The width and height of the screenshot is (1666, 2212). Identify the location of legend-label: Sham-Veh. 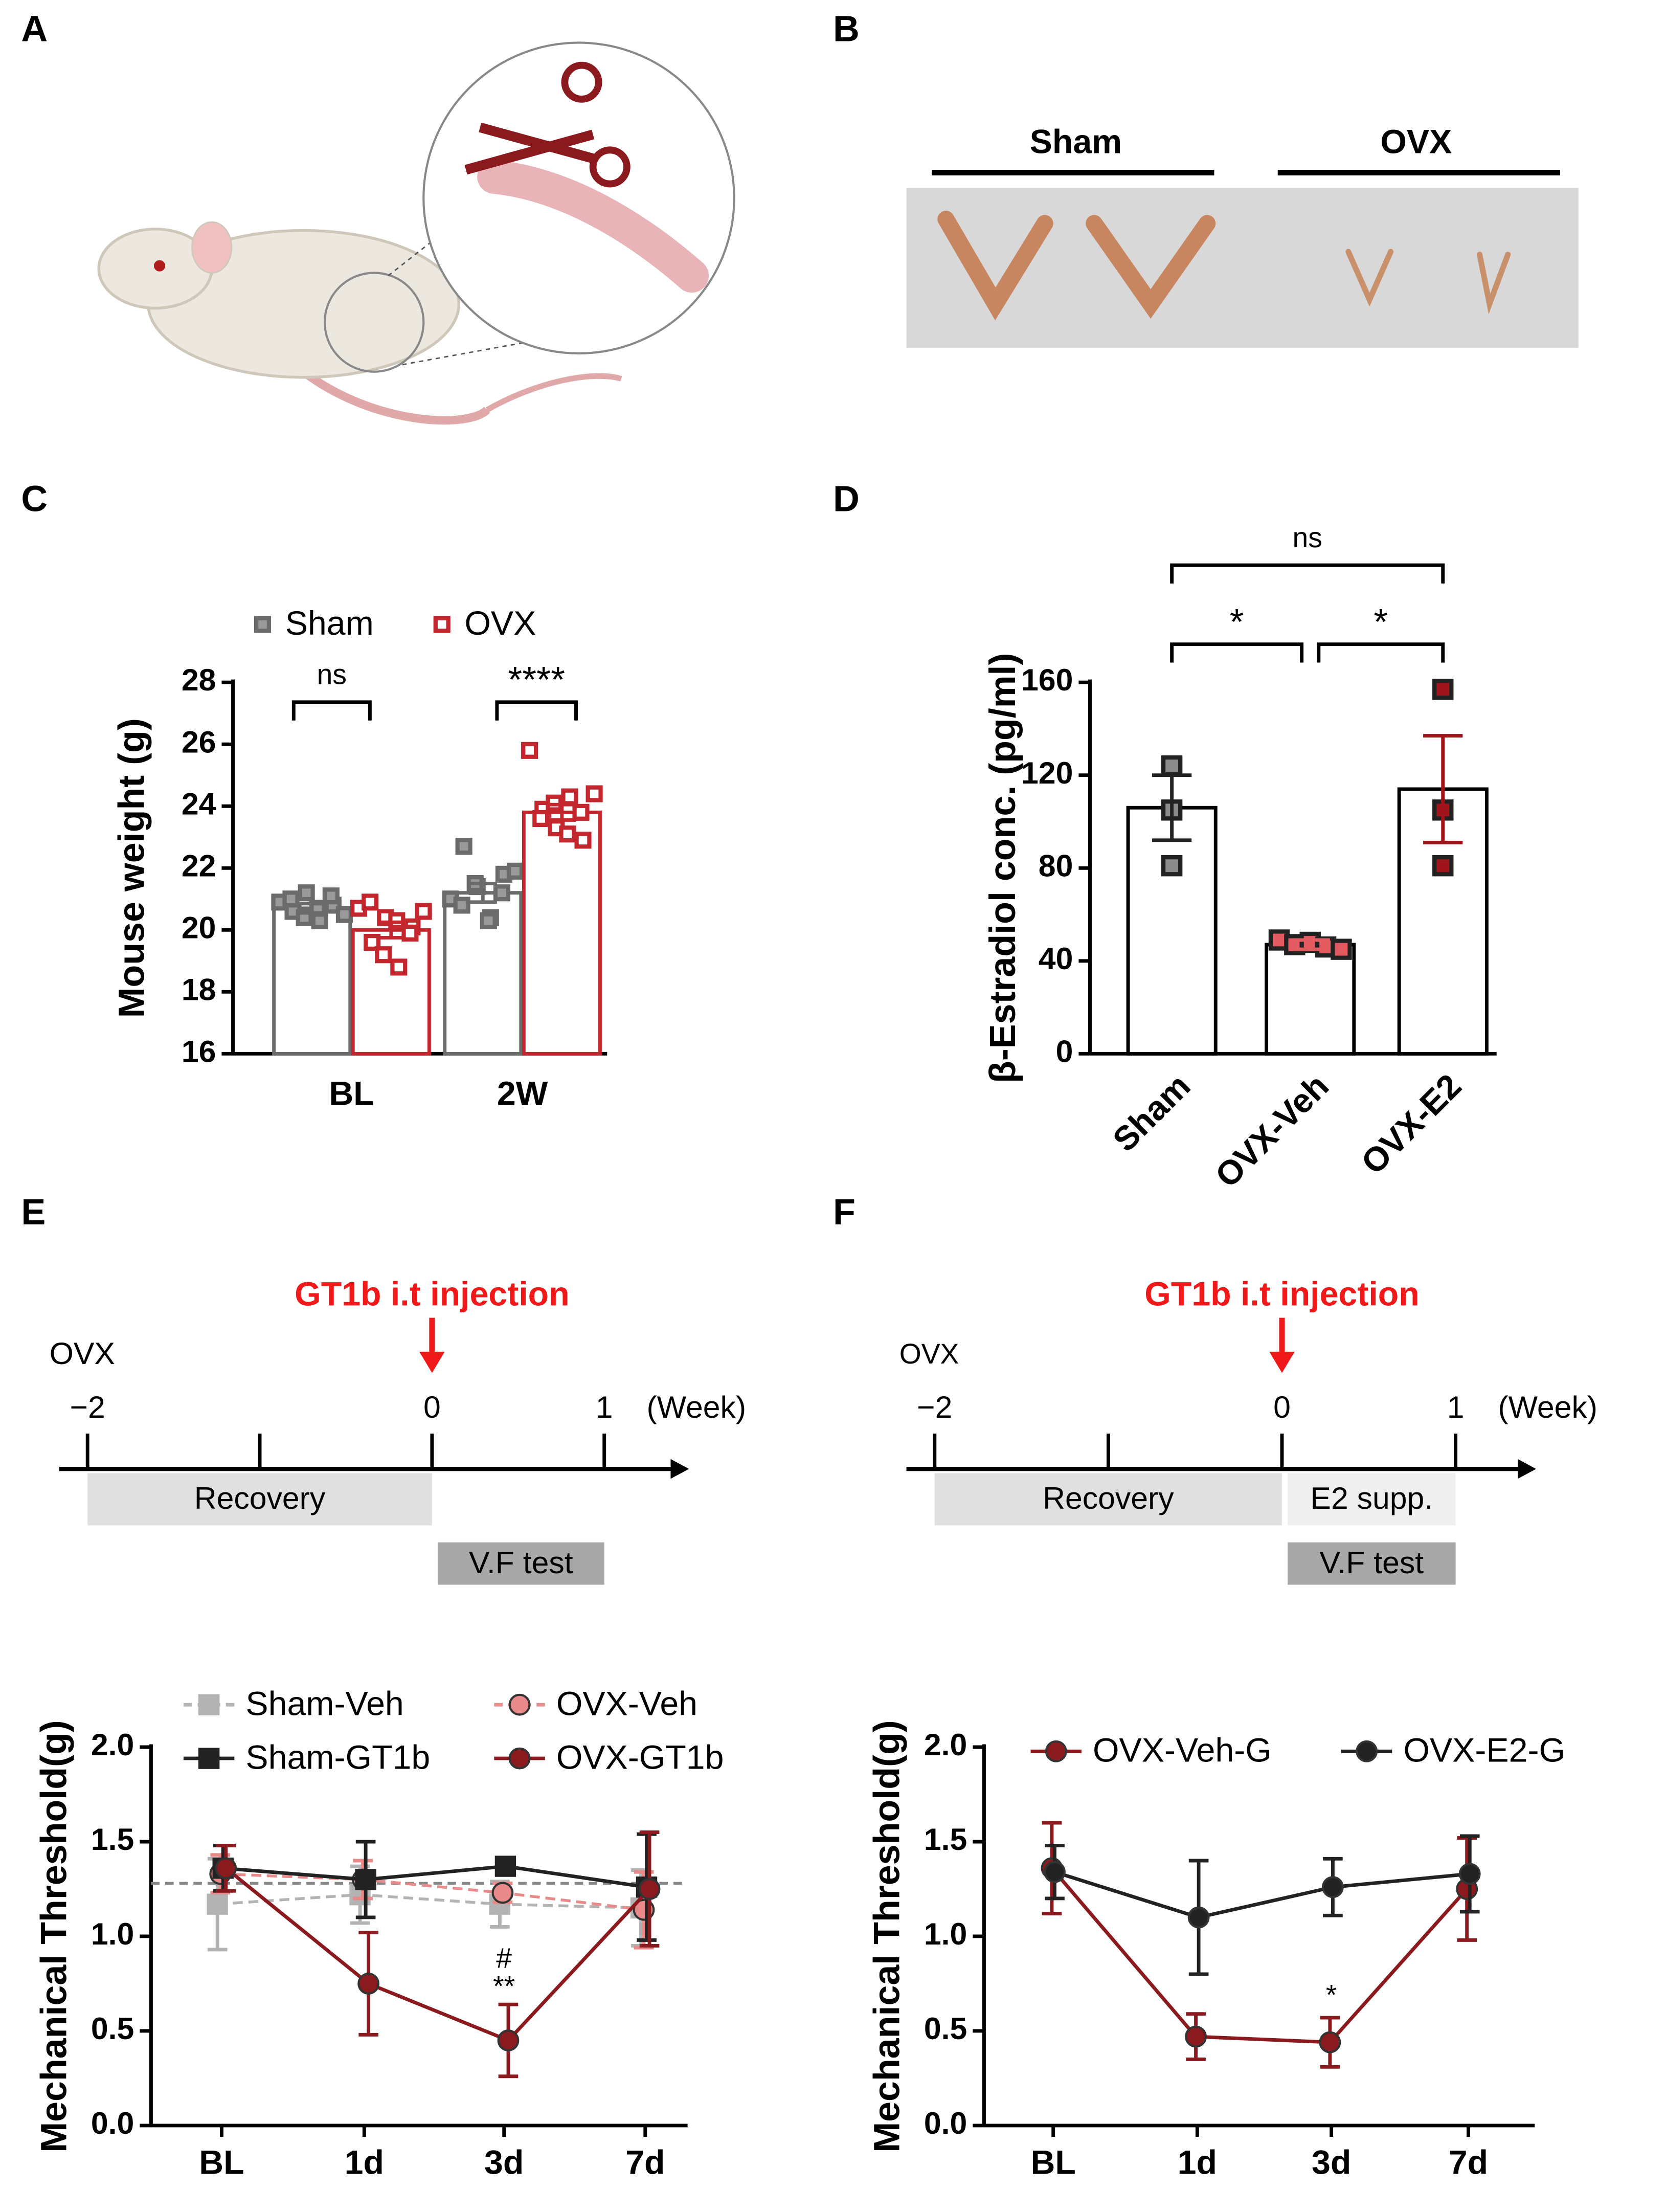
(324, 1704).